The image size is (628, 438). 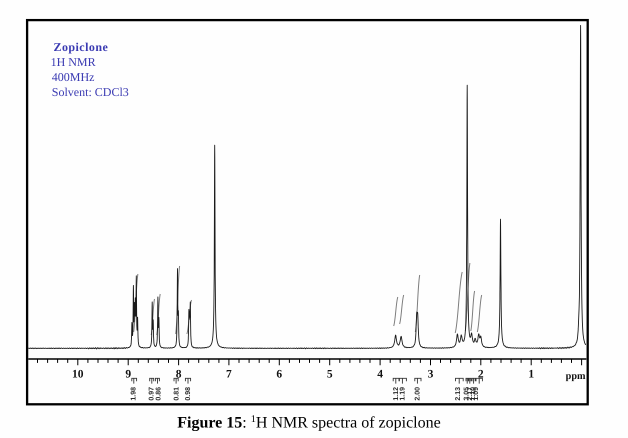 I want to click on svg-text: 9, so click(x=128, y=374).